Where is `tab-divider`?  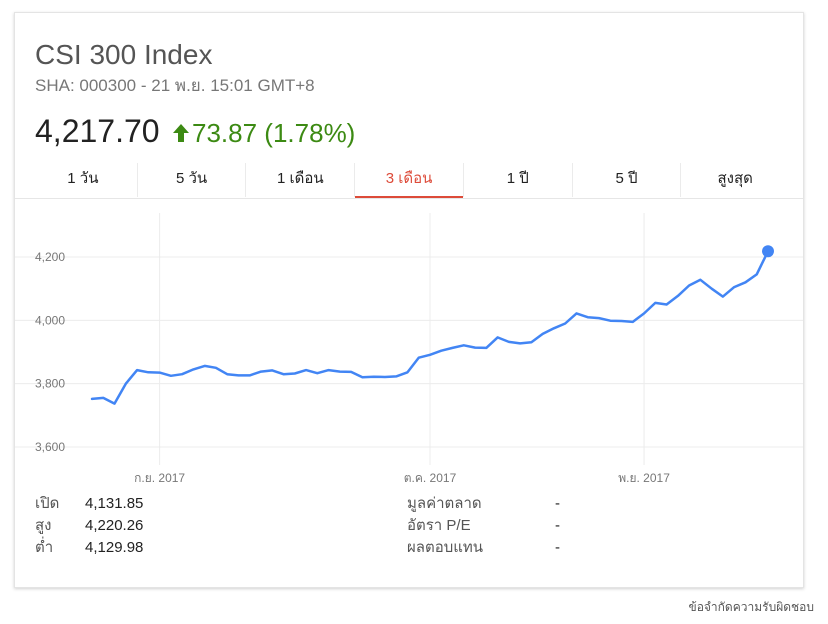 tab-divider is located at coordinates (409, 198).